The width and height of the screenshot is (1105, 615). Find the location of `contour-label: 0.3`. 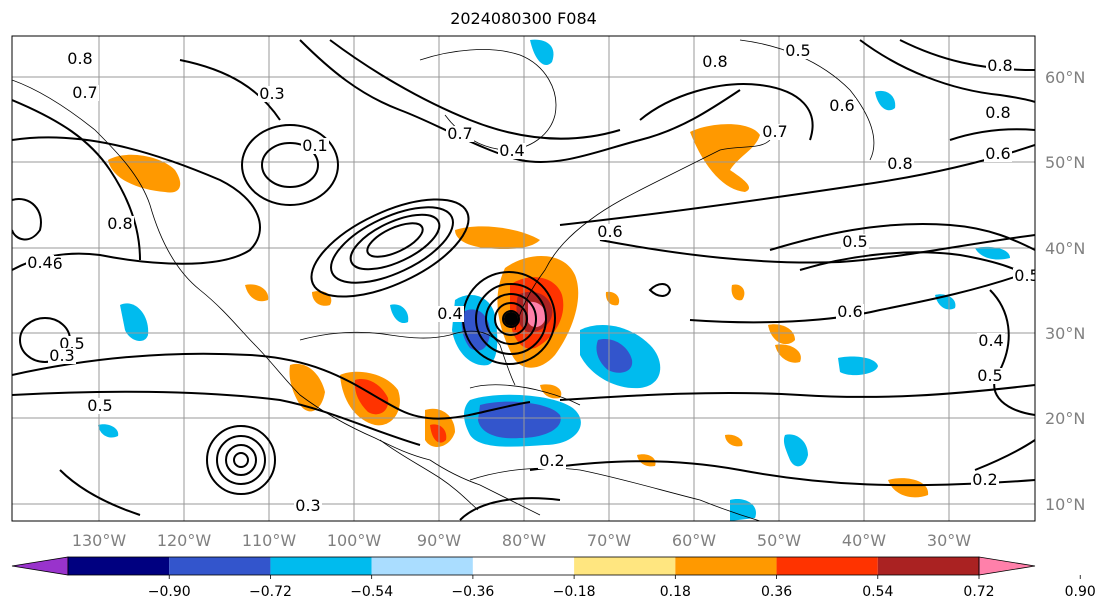

contour-label: 0.3 is located at coordinates (307, 505).